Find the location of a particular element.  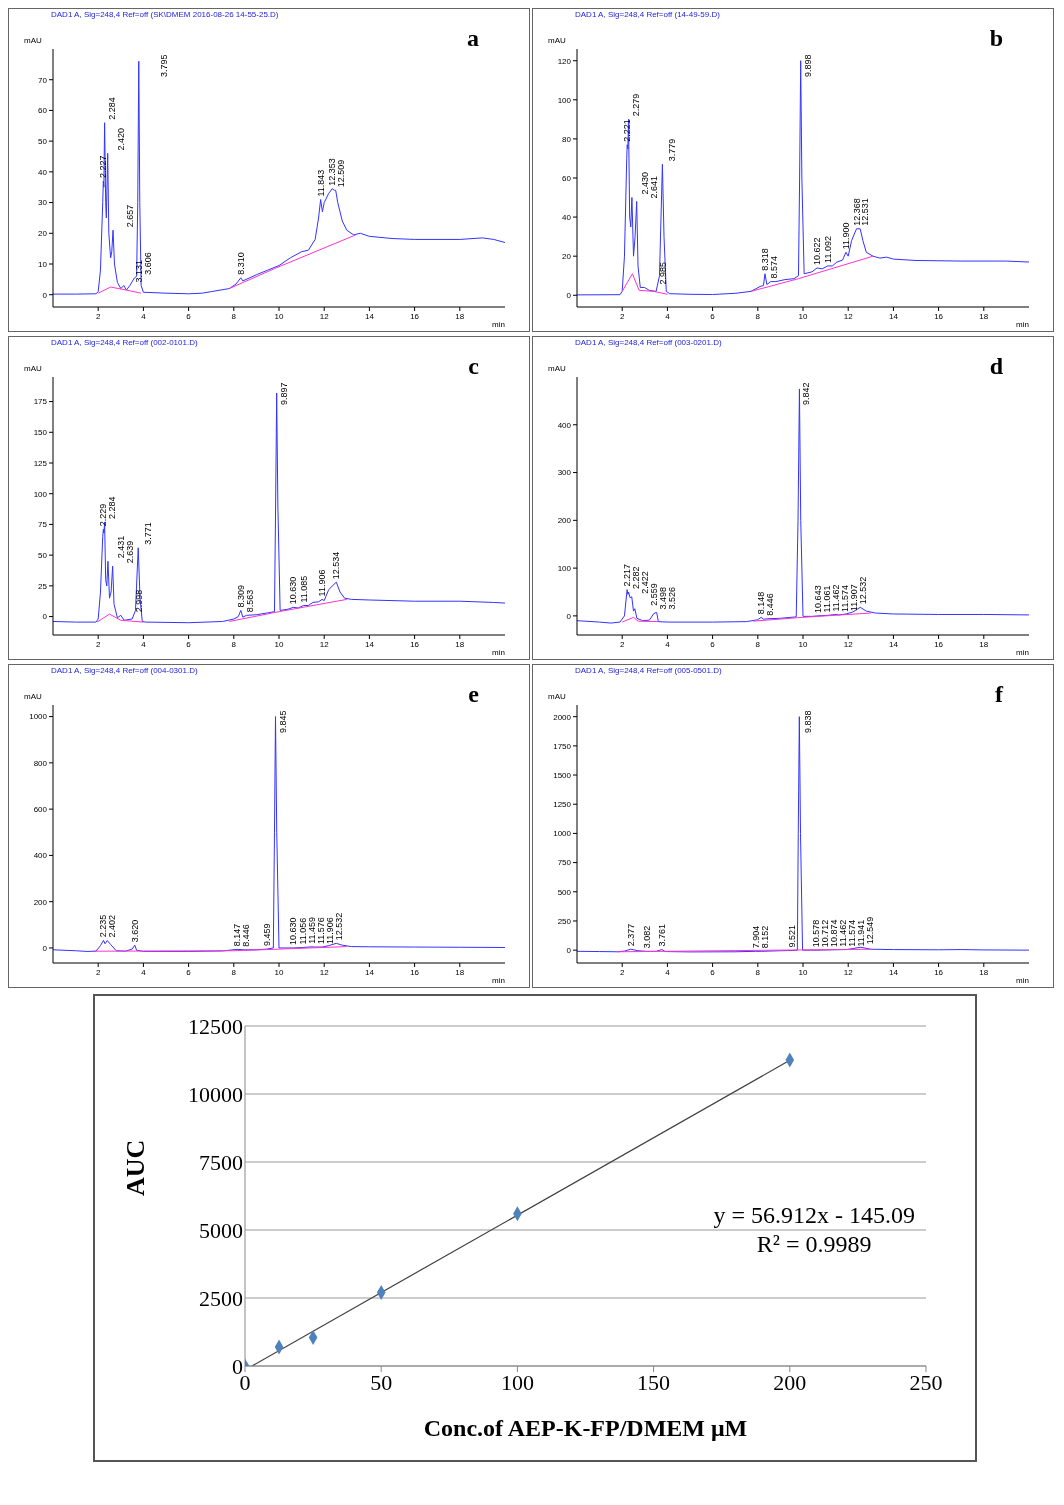

annotation: 2.235 is located at coordinates (103, 926).